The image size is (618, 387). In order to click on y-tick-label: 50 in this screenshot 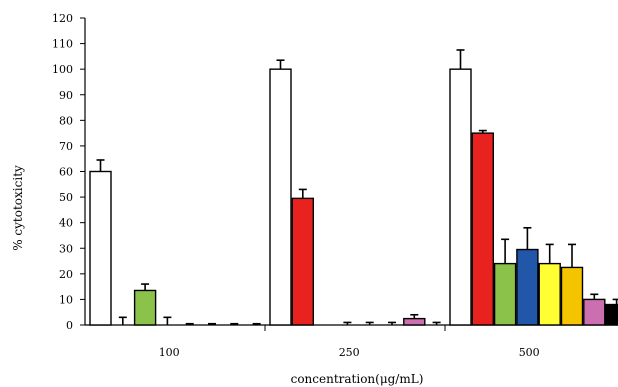, I will do `click(66, 197)`.